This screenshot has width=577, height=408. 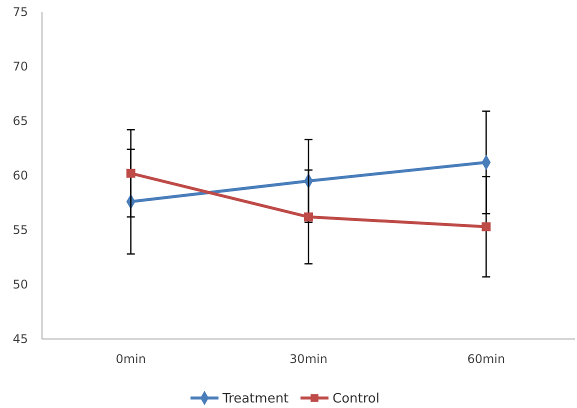 I want to click on legend-label: Control, so click(x=356, y=399).